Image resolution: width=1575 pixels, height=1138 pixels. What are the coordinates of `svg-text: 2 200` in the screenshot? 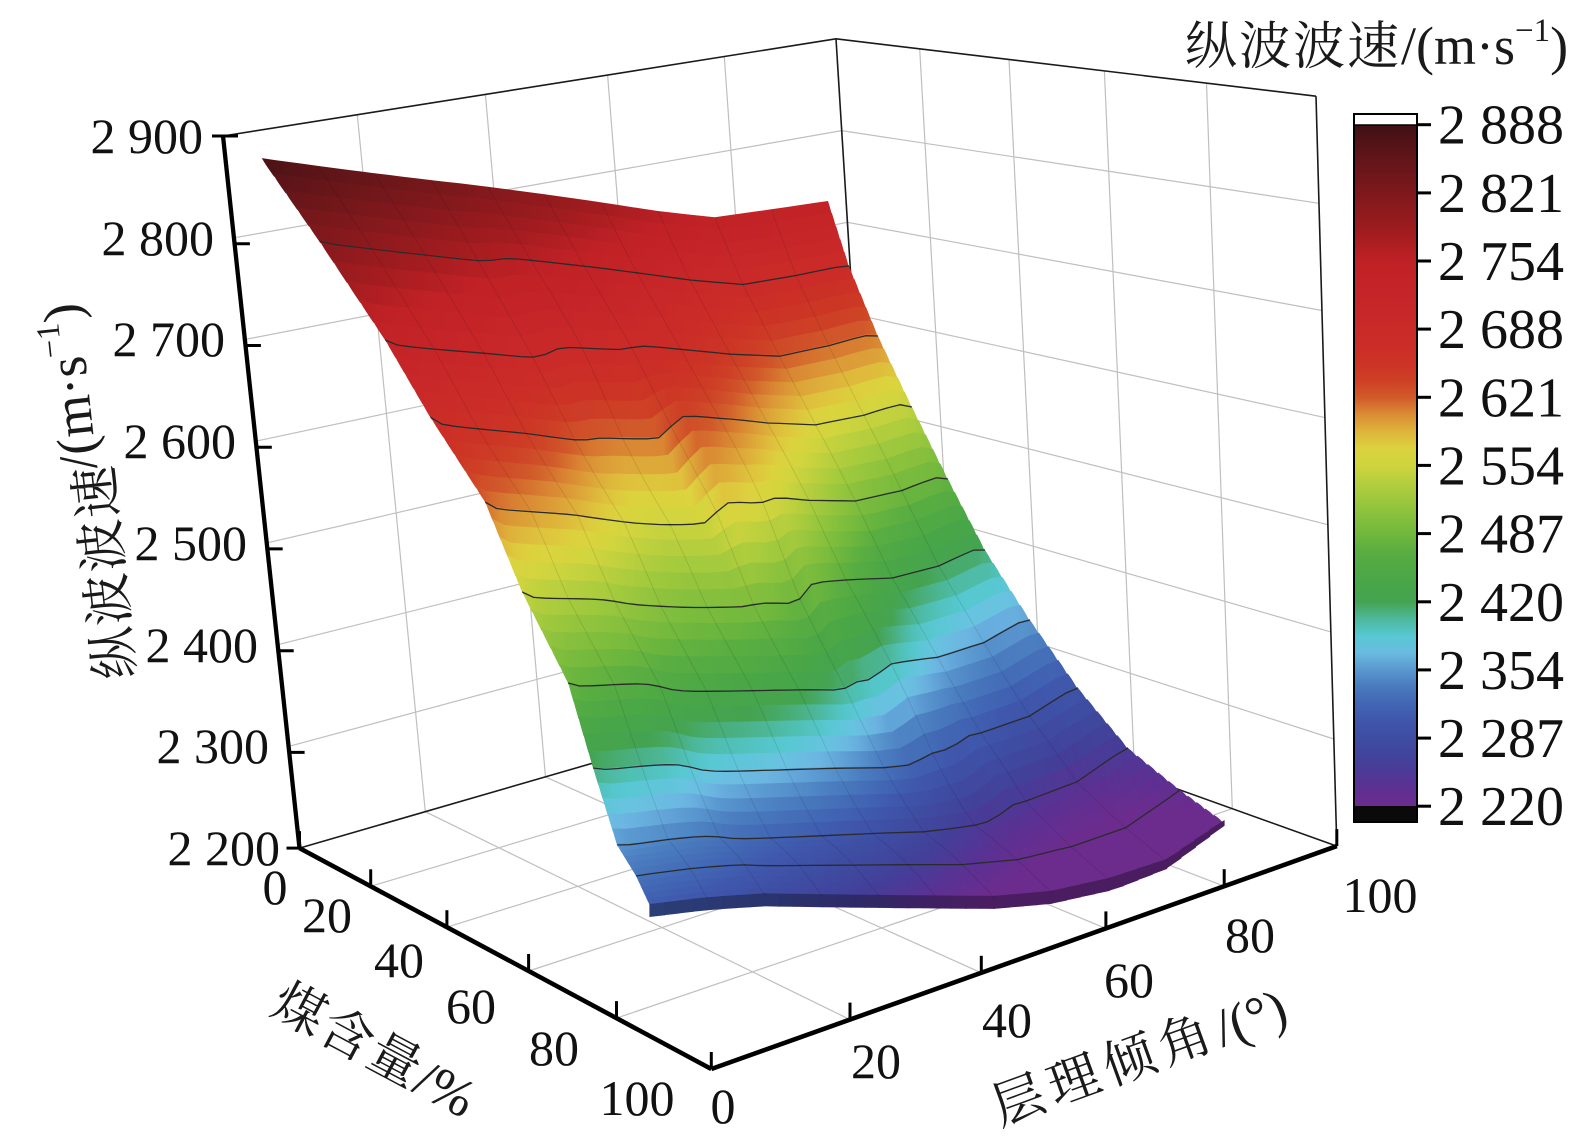 It's located at (224, 848).